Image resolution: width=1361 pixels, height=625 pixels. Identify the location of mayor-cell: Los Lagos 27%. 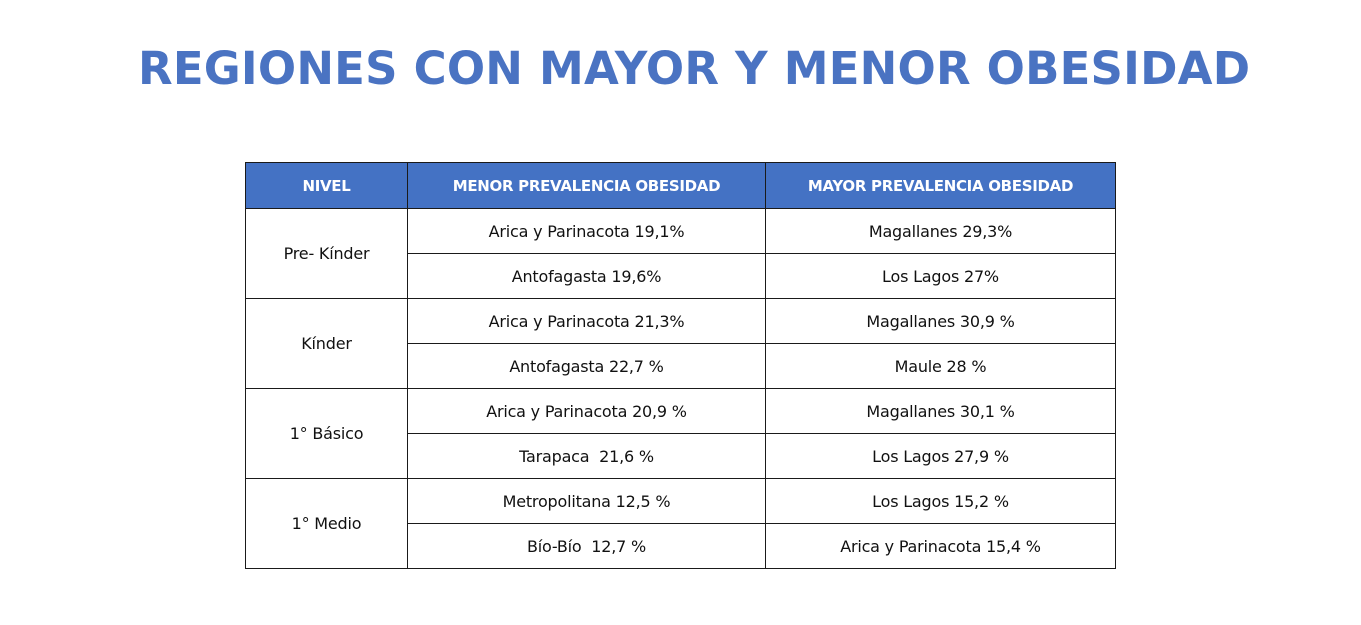
(940, 276).